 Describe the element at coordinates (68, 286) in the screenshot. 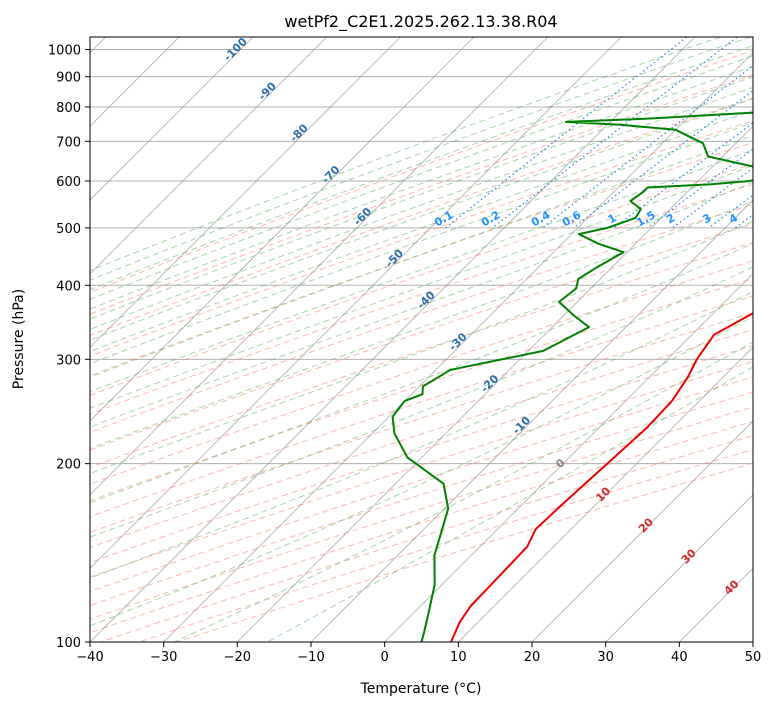

I see `y-tick-label: 400` at that location.